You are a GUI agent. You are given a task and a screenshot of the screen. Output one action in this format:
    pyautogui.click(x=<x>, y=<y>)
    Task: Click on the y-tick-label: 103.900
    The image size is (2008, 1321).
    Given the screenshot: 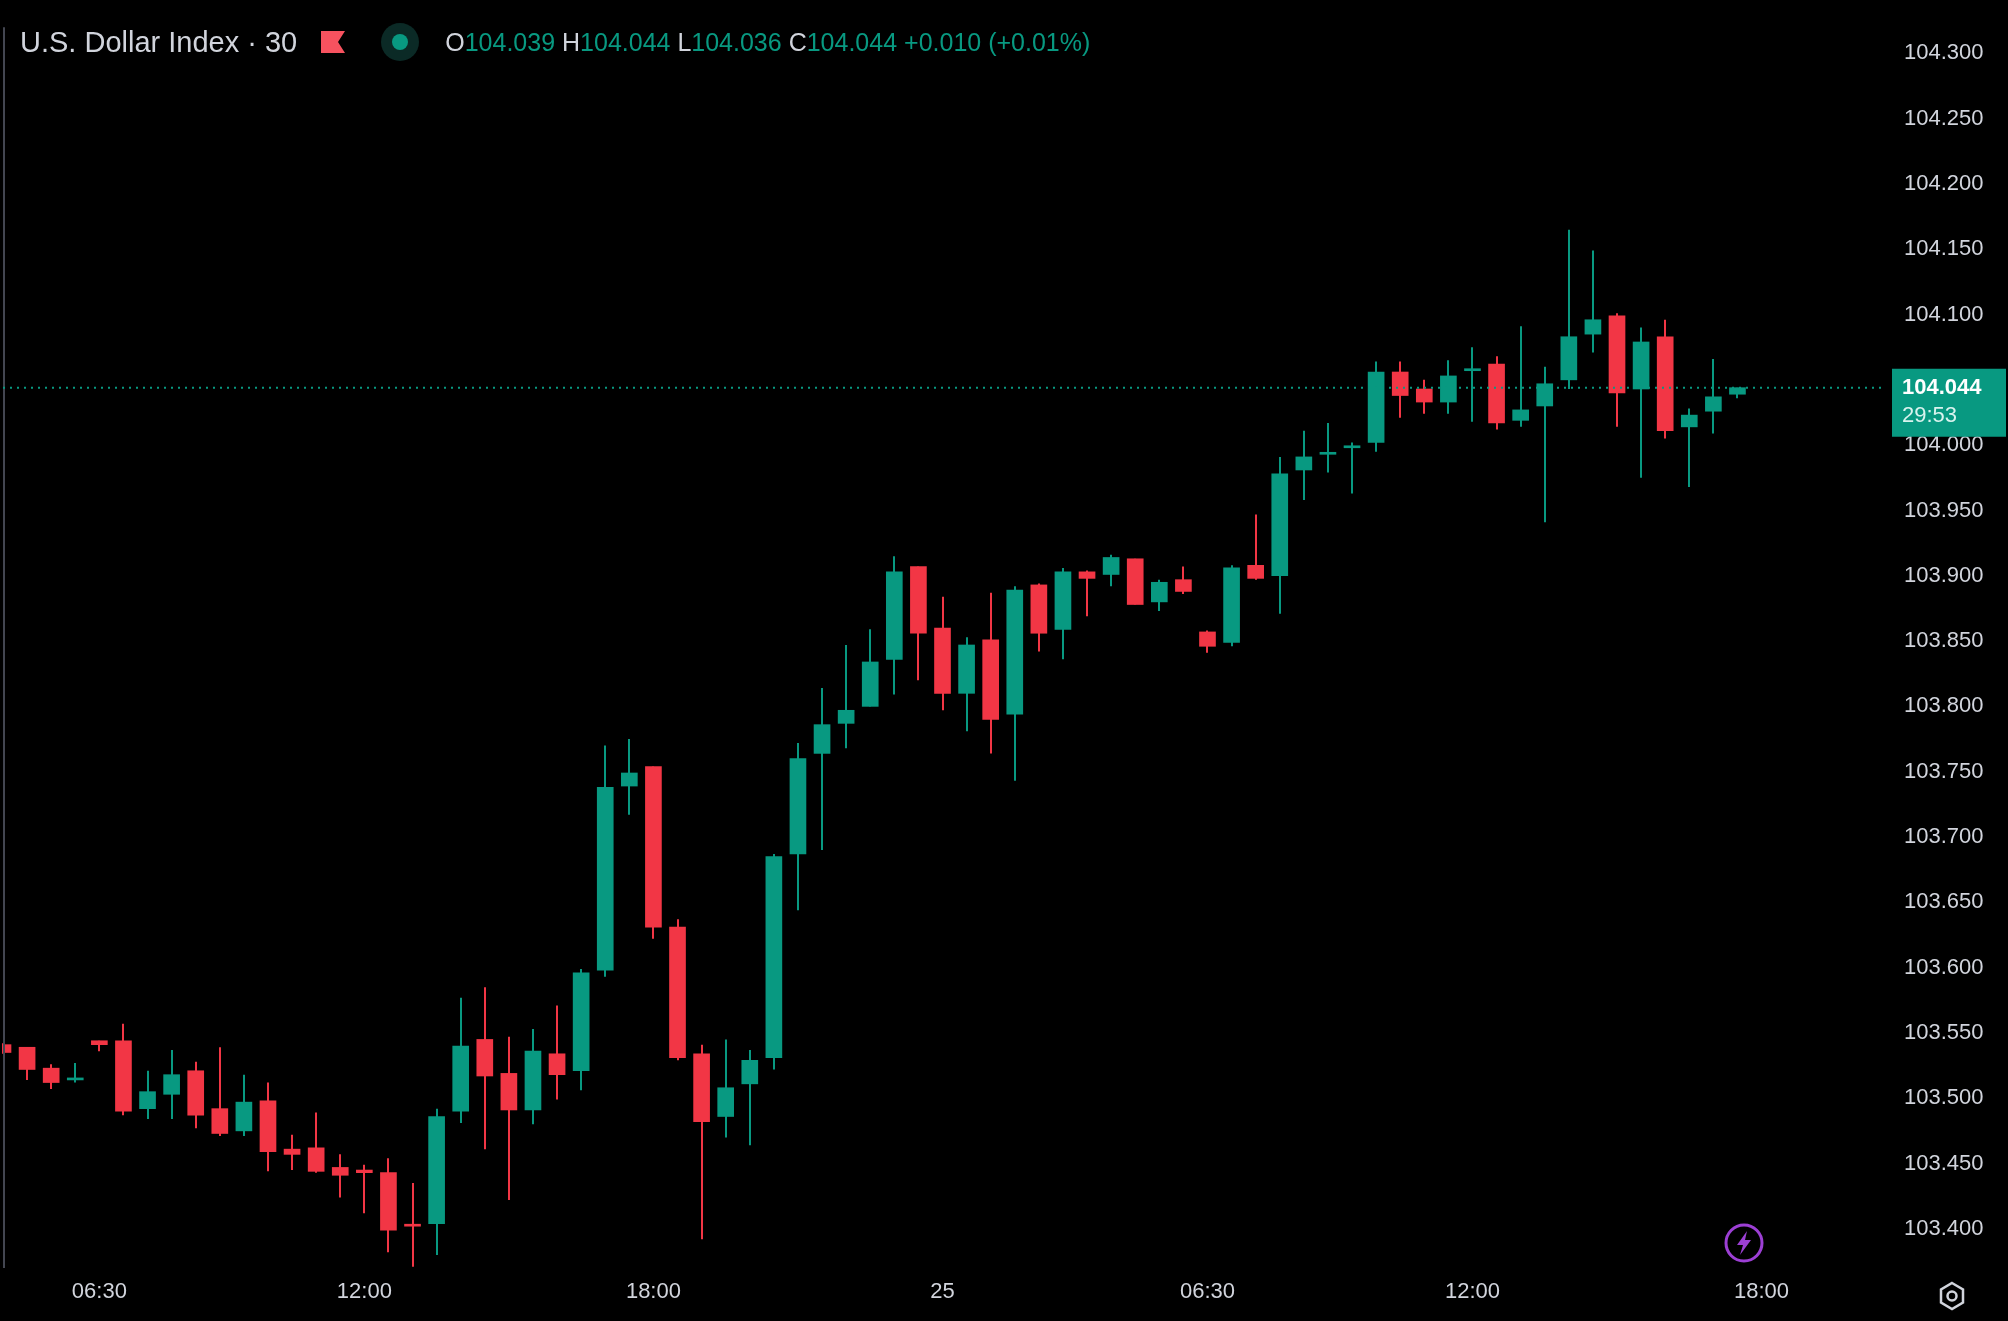 What is the action you would take?
    pyautogui.click(x=1944, y=574)
    